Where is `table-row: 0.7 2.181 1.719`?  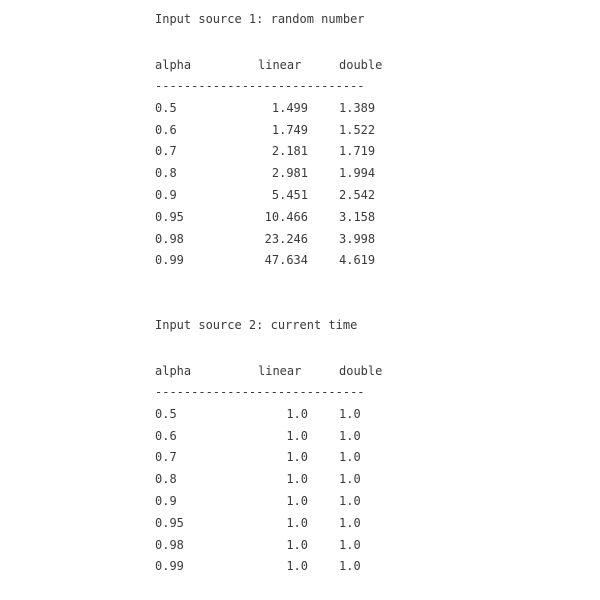 table-row: 0.7 2.181 1.719 is located at coordinates (285, 152).